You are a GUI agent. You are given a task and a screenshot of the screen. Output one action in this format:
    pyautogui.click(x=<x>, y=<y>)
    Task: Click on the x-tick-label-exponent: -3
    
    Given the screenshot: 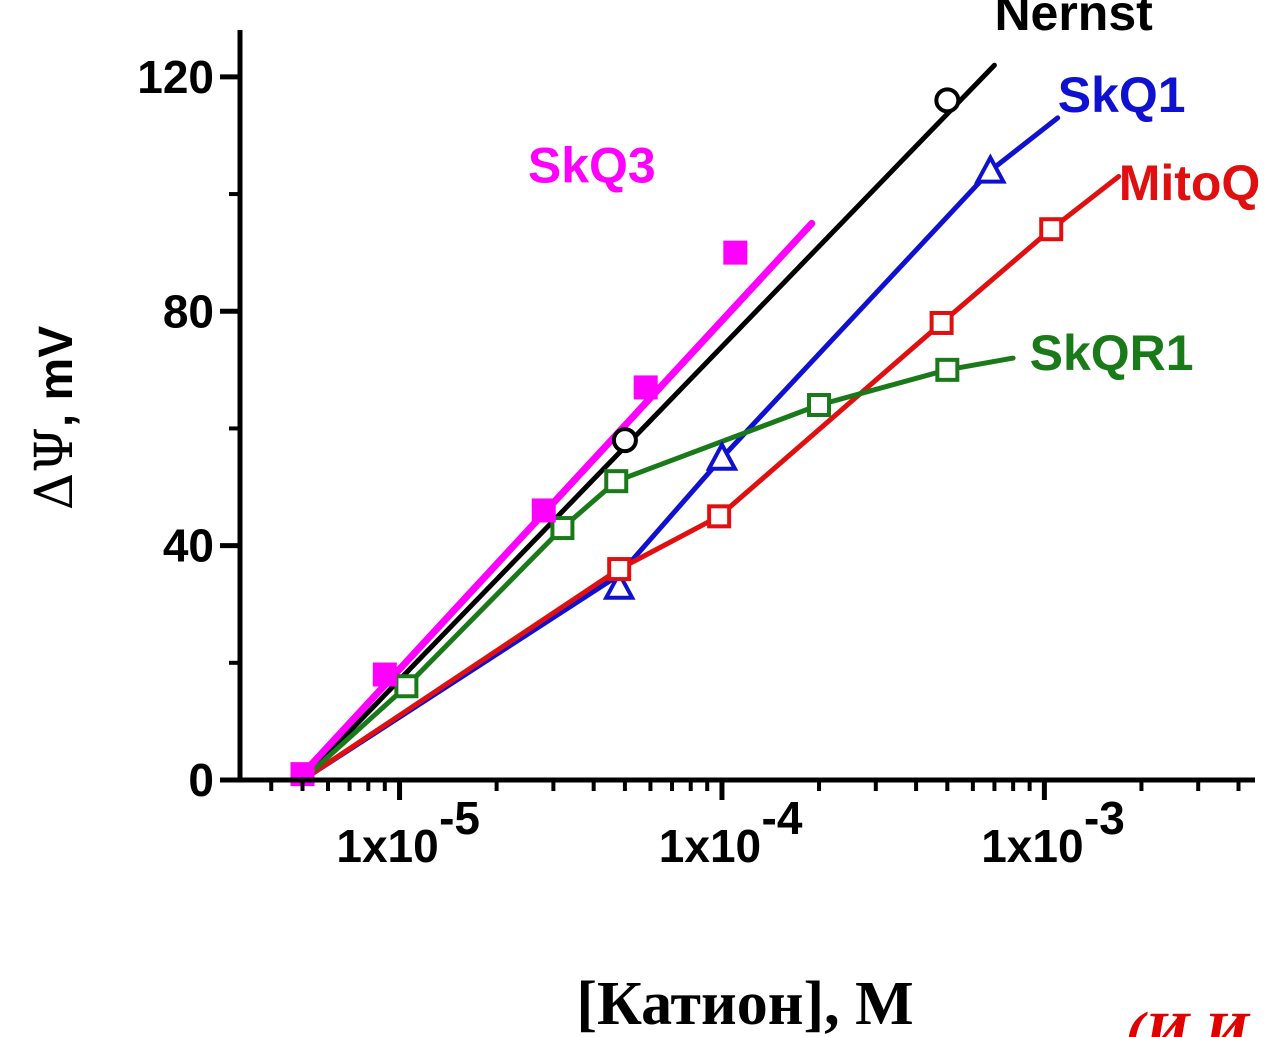 What is the action you would take?
    pyautogui.click(x=1104, y=818)
    